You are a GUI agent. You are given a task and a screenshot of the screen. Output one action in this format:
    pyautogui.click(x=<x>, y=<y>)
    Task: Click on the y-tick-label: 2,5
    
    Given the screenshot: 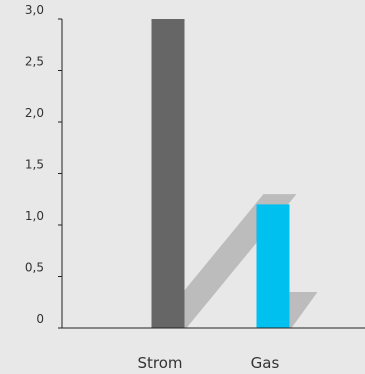 What is the action you would take?
    pyautogui.click(x=34, y=62)
    